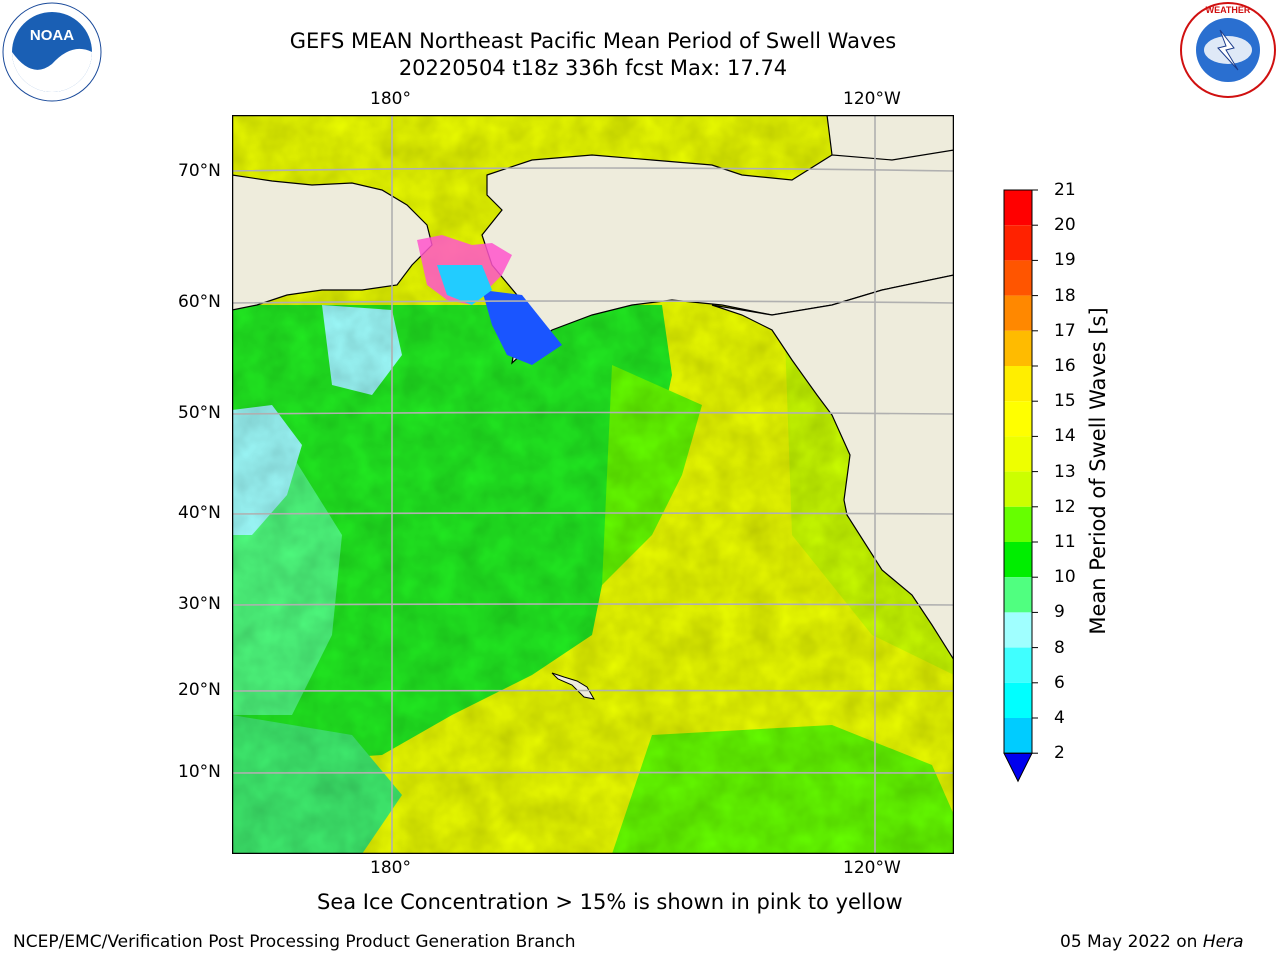 This screenshot has width=1280, height=960. What do you see at coordinates (199, 171) in the screenshot?
I see `lat-label-70n: 70°N` at bounding box center [199, 171].